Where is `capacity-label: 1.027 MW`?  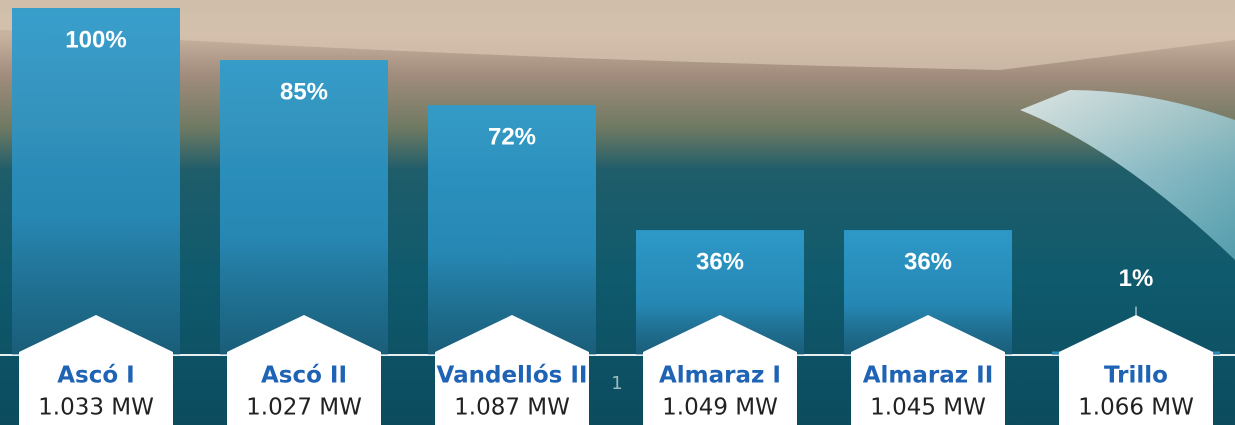
capacity-label: 1.027 MW is located at coordinates (304, 408).